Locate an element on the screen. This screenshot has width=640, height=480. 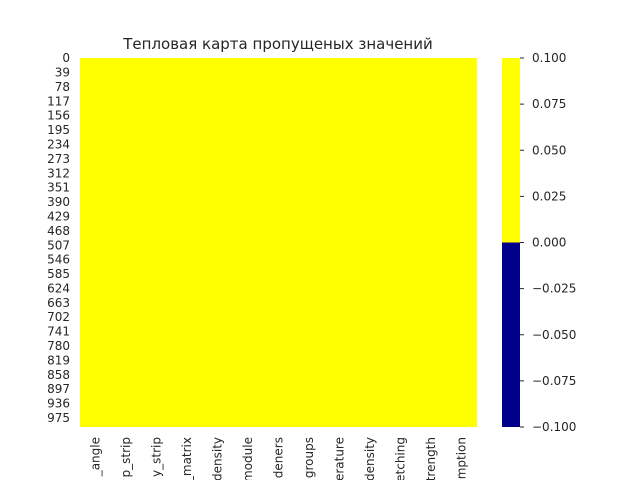
colorbar-tick-label: 0.025 is located at coordinates (549, 196).